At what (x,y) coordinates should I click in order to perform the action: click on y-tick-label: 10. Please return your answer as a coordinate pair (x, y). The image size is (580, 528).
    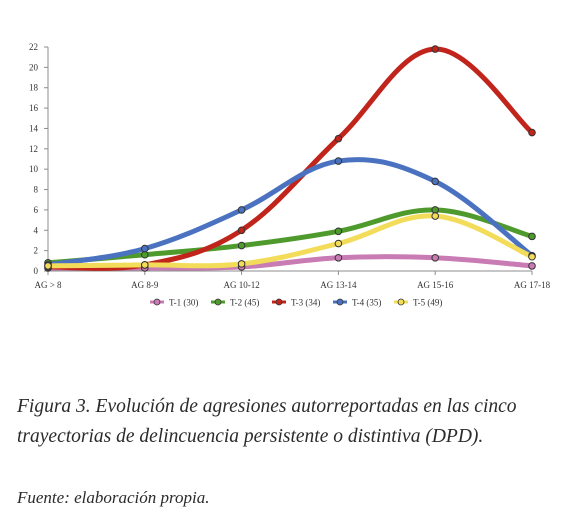
    Looking at the image, I should click on (34, 169).